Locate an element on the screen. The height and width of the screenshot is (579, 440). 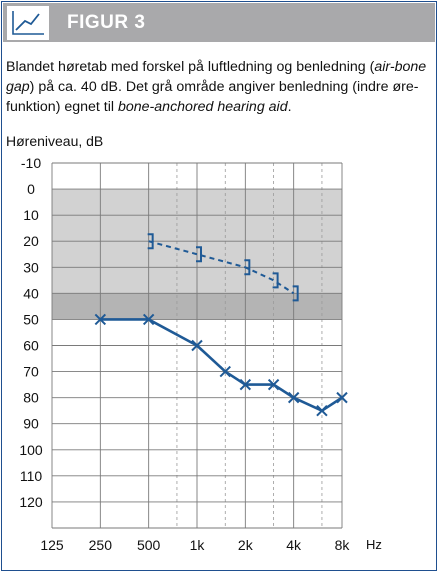
caption-term-air-bone-gap: air-bone gap is located at coordinates (216, 77).